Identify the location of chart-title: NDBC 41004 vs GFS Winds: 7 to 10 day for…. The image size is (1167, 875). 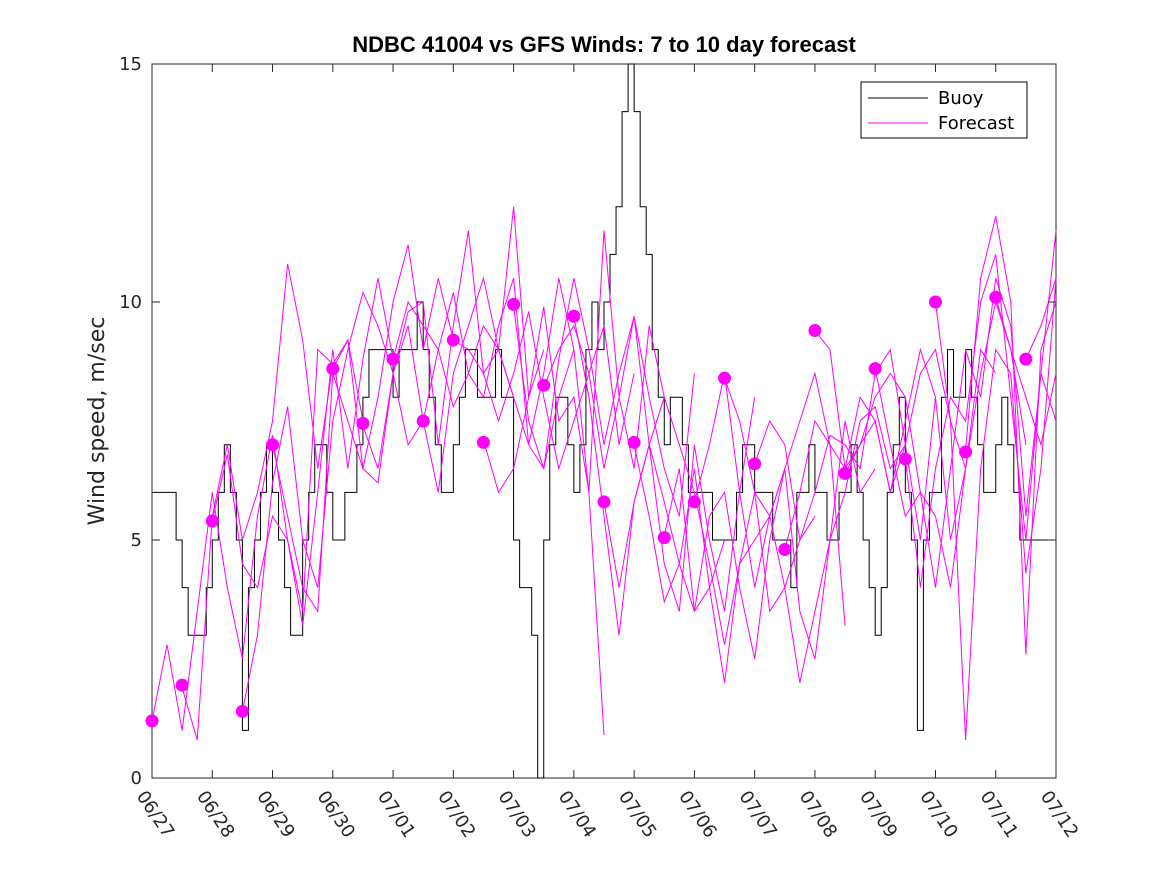
(604, 44).